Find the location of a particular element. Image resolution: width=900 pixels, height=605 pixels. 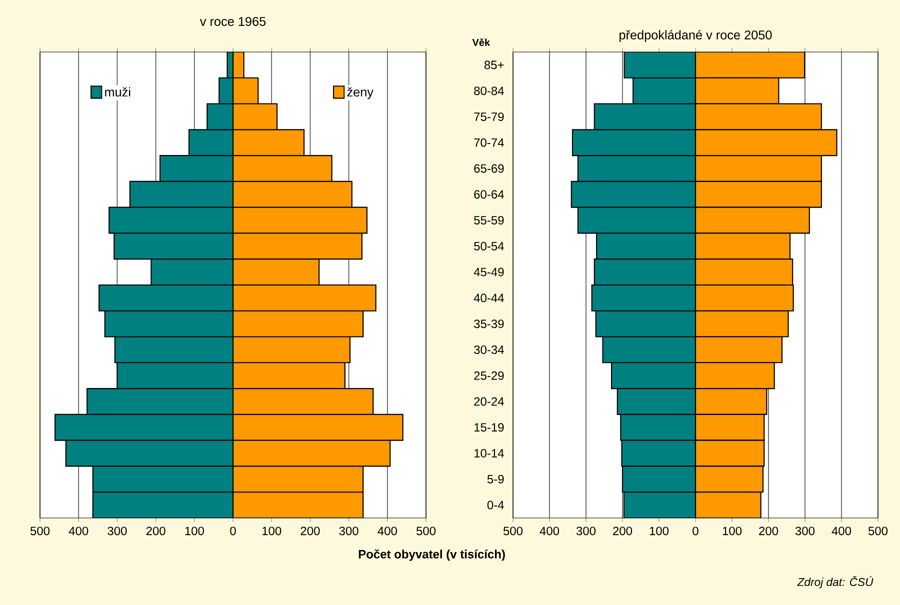

y-tick-label: 55-59 is located at coordinates (489, 220).